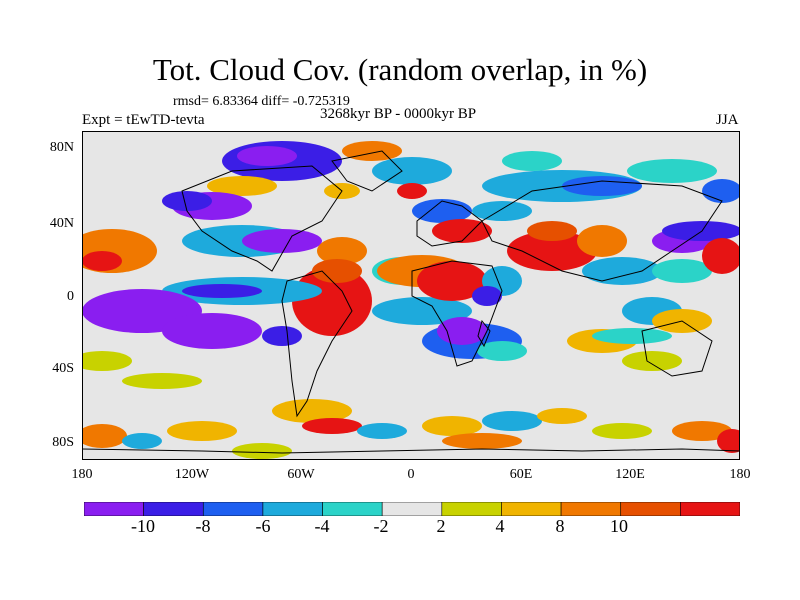 The height and width of the screenshot is (600, 800). What do you see at coordinates (398, 114) in the screenshot?
I see `period-label: 3268kyr BP - 0000kyr BP` at bounding box center [398, 114].